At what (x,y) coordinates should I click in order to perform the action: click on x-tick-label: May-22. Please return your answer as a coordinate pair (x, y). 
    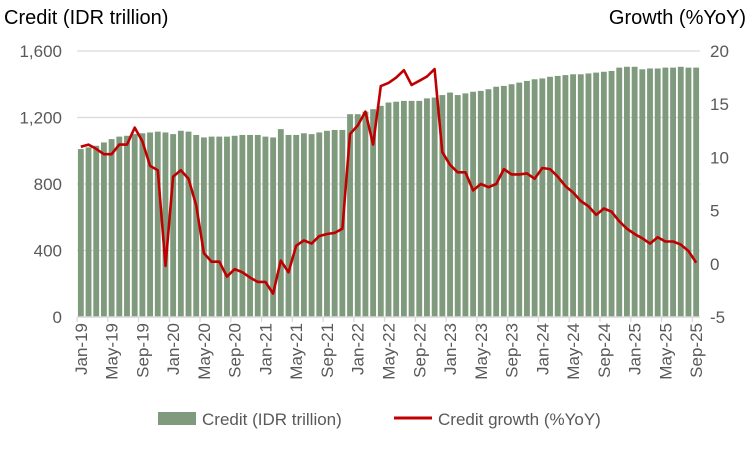
    Looking at the image, I should click on (389, 351).